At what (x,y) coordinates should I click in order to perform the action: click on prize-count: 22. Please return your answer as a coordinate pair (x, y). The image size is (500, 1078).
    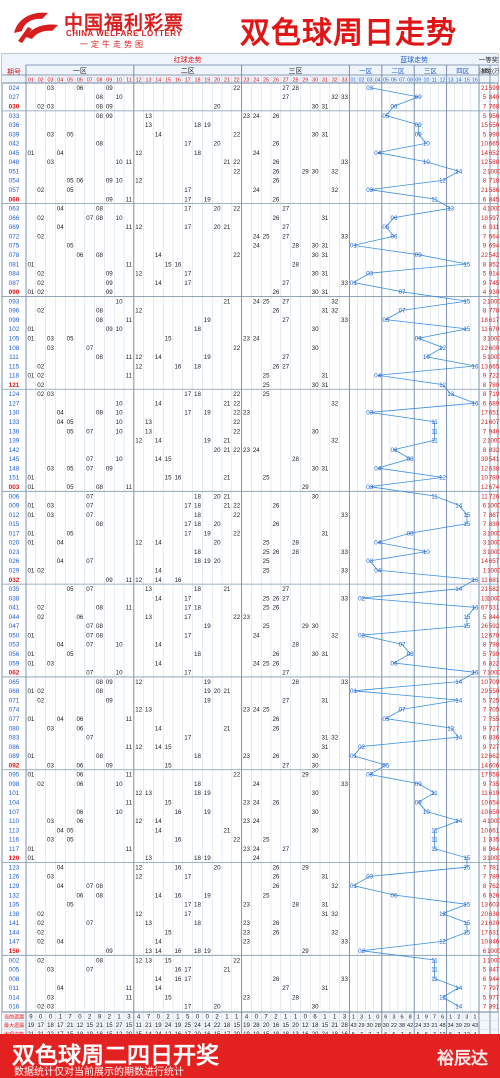
    Looking at the image, I should click on (484, 255).